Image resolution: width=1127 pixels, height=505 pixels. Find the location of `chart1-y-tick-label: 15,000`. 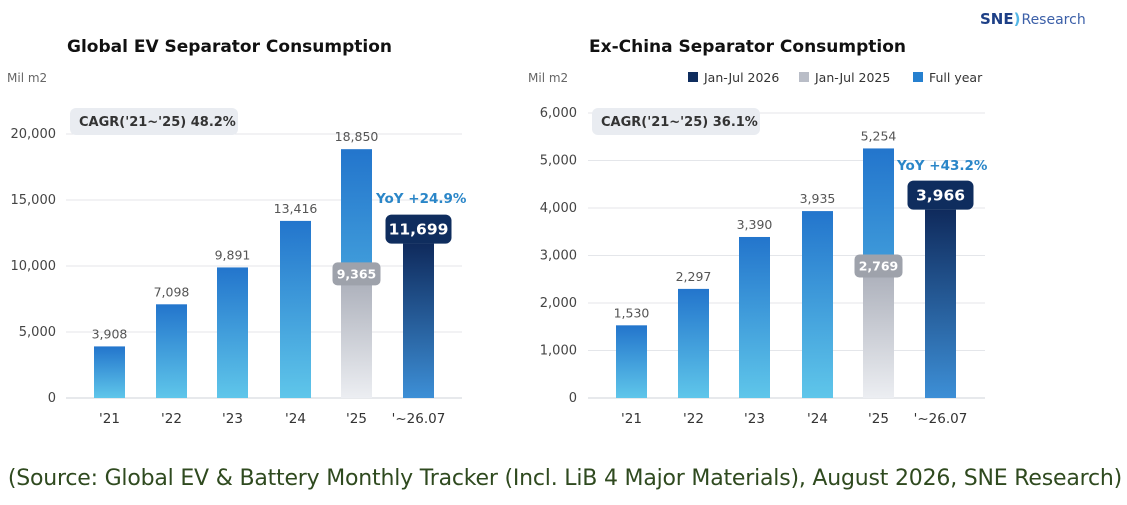

chart1-y-tick-label: 15,000 is located at coordinates (34, 200).